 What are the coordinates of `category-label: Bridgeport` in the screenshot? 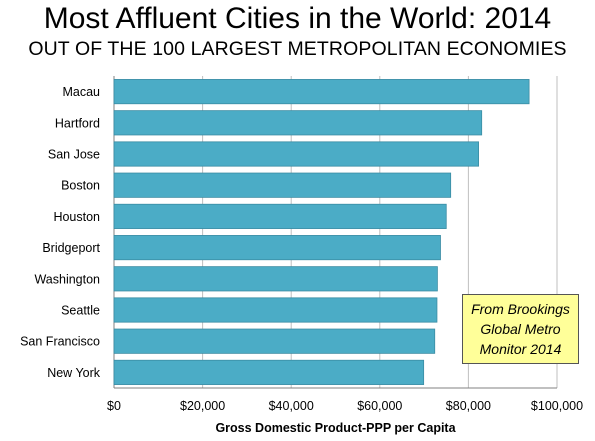 It's located at (71, 248).